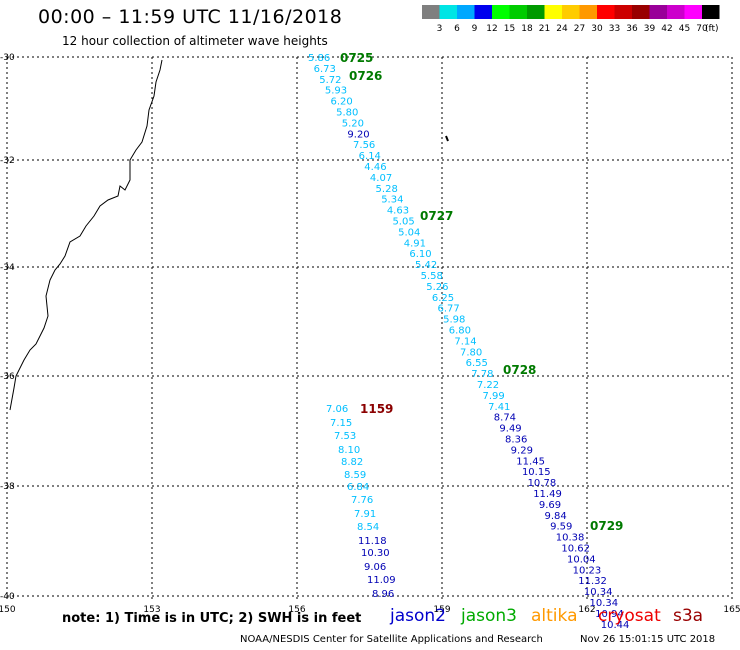 The height and width of the screenshot is (650, 740). What do you see at coordinates (550, 505) in the screenshot?
I see `swh-value: 9.69` at bounding box center [550, 505].